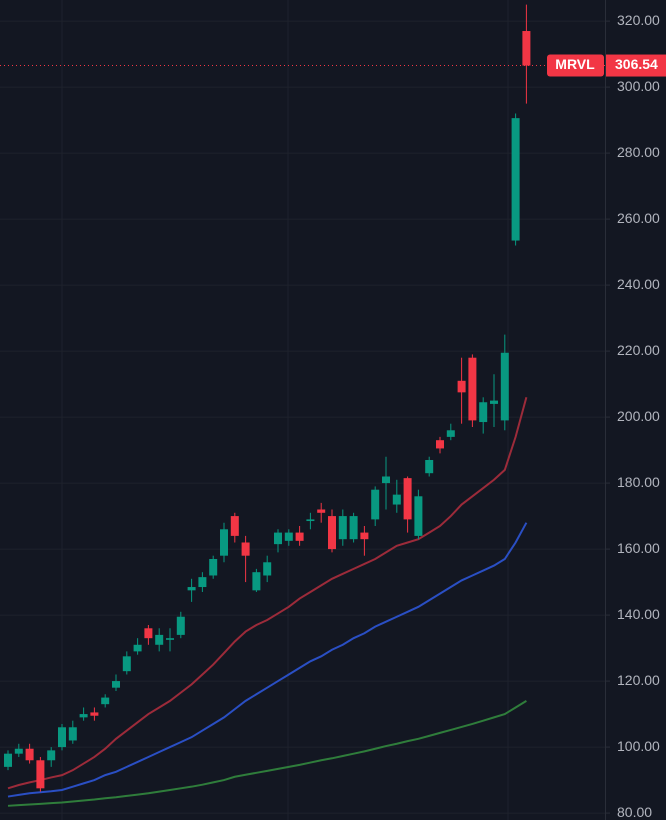 This screenshot has height=820, width=666. I want to click on y-tick-label: 320.00, so click(638, 20).